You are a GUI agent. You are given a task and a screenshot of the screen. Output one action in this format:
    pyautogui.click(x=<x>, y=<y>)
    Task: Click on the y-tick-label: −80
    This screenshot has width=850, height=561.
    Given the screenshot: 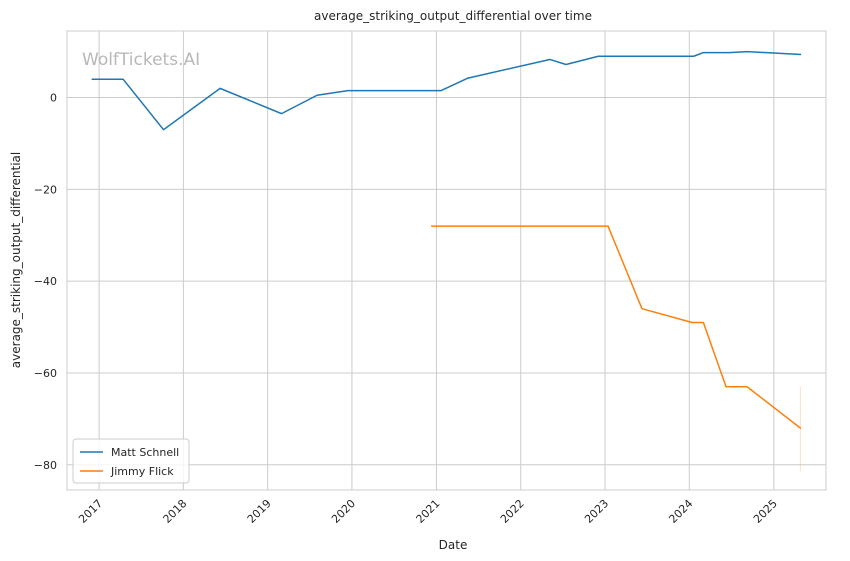 What is the action you would take?
    pyautogui.click(x=45, y=465)
    